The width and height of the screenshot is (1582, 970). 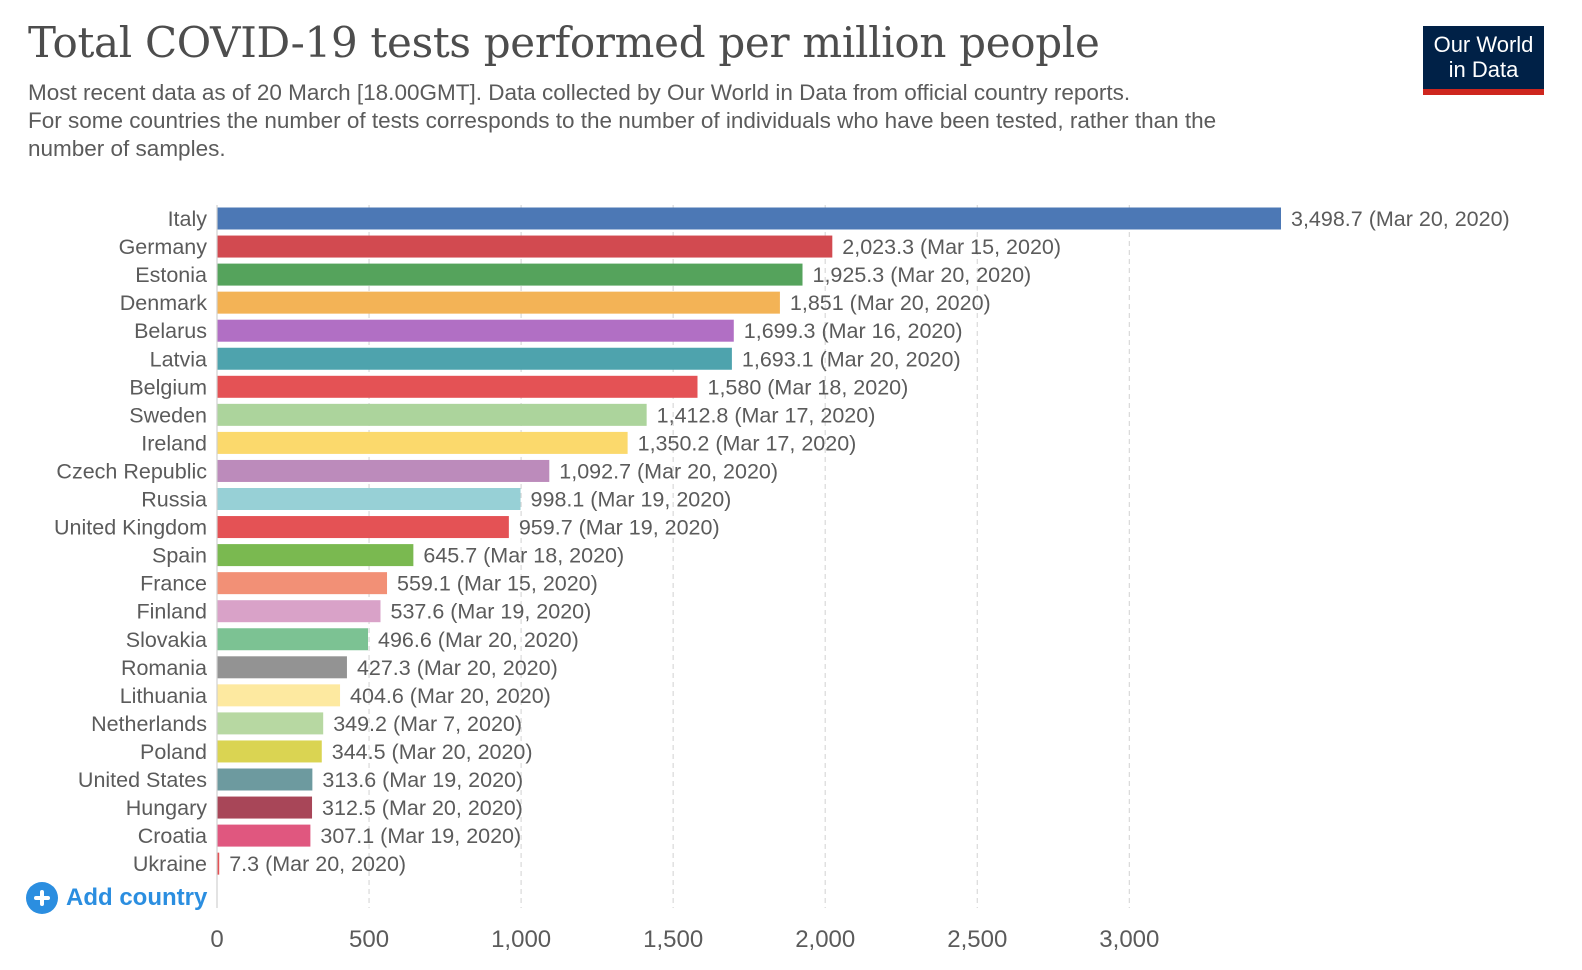 I want to click on bar-row: Estonia 1,925.3 (Mar 20, 2020), so click(x=583, y=275).